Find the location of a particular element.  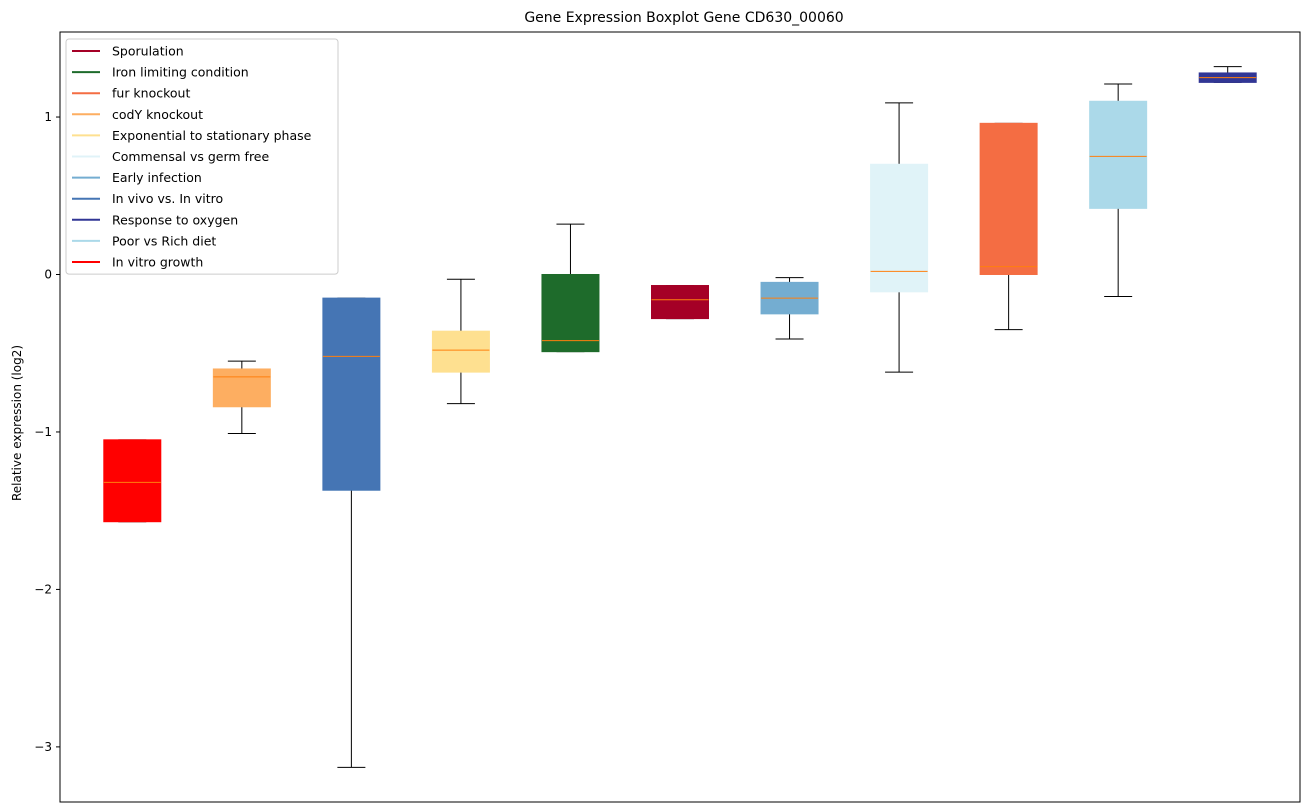

box-cody-knockout is located at coordinates (241, 397).